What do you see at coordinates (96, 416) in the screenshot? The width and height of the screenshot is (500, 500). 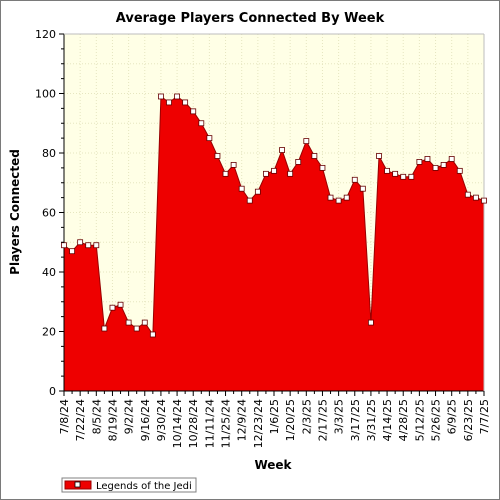 I see `x-tick-label: 8/5/24` at bounding box center [96, 416].